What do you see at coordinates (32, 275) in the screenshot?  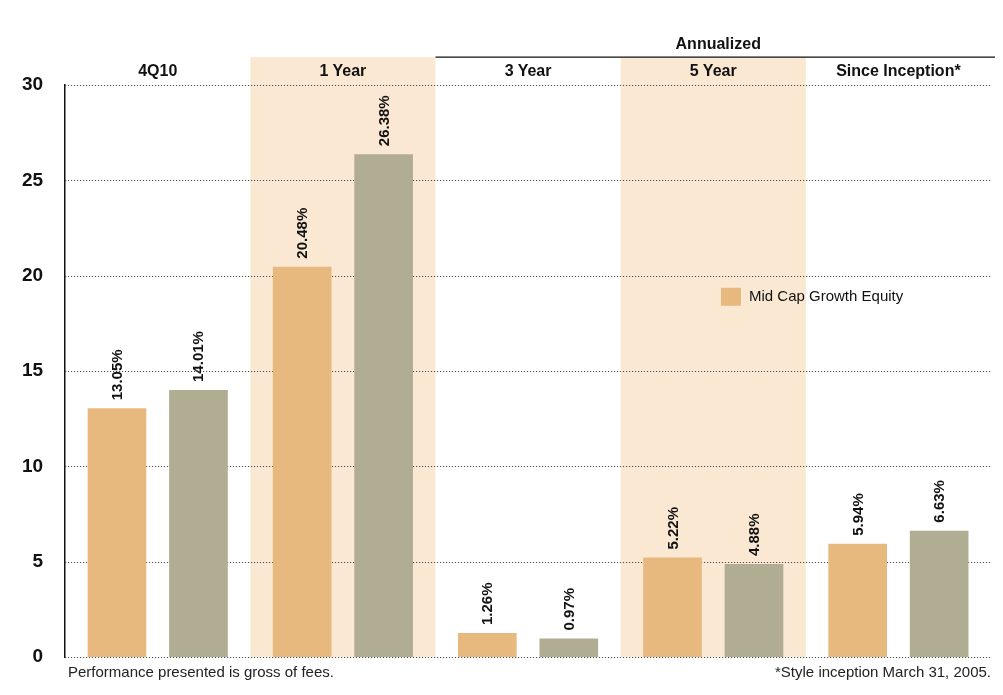 I see `y-tick-label: 20` at bounding box center [32, 275].